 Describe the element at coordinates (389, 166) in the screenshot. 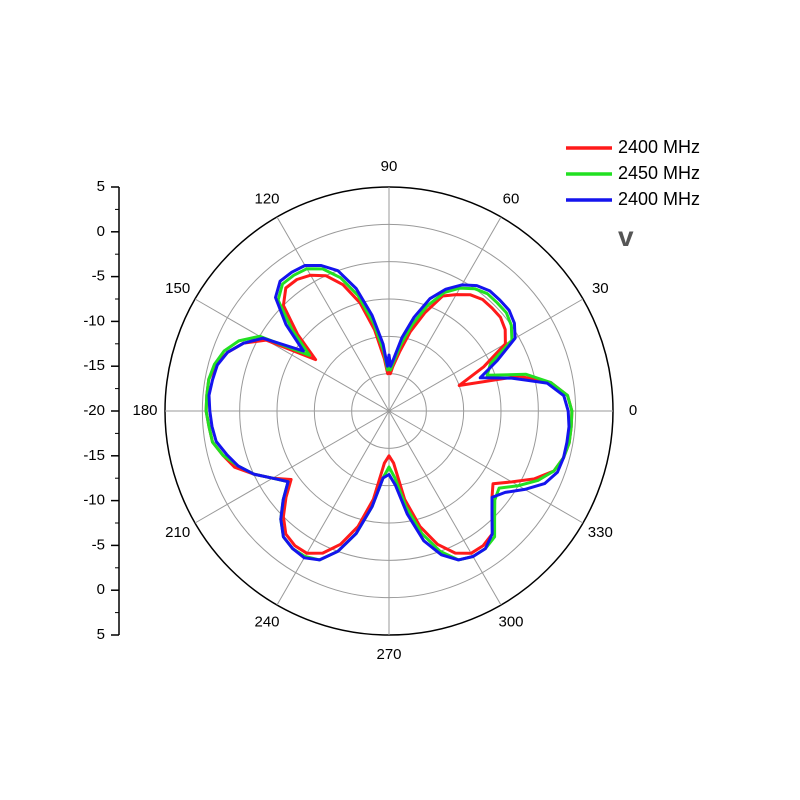

I see `angle-tick-label: 90` at that location.